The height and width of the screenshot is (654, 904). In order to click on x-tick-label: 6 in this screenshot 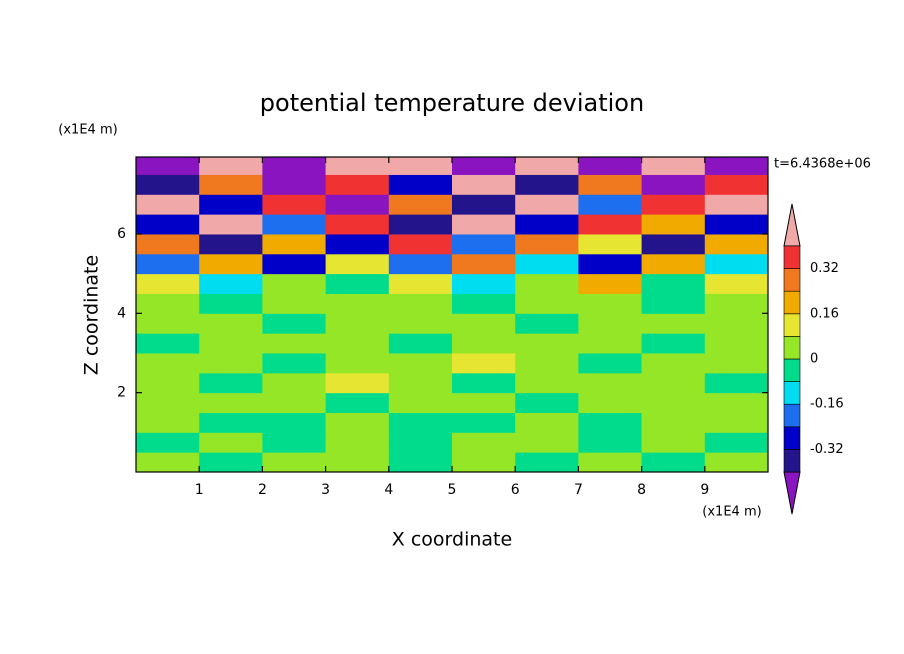, I will do `click(515, 490)`.